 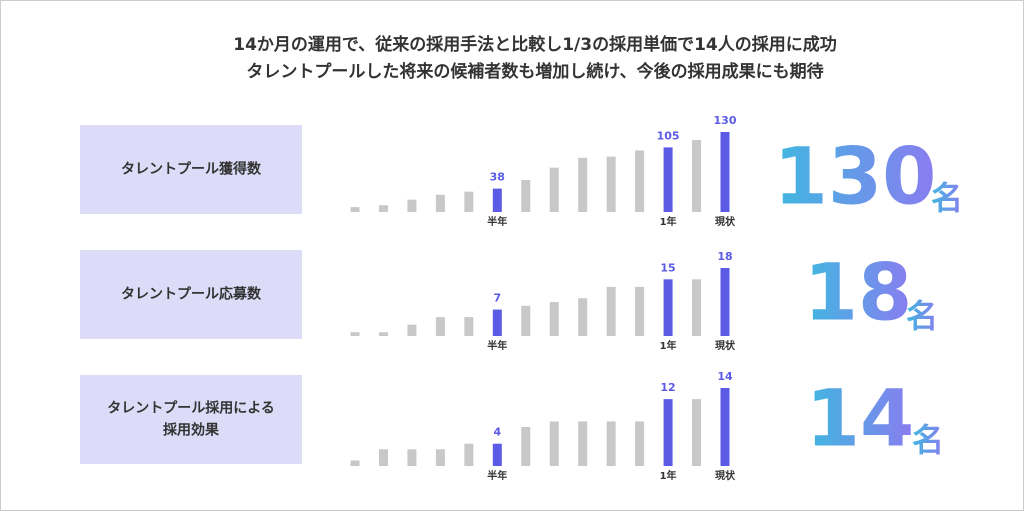 I want to click on row-label: タレントプール獲得数, so click(x=191, y=169).